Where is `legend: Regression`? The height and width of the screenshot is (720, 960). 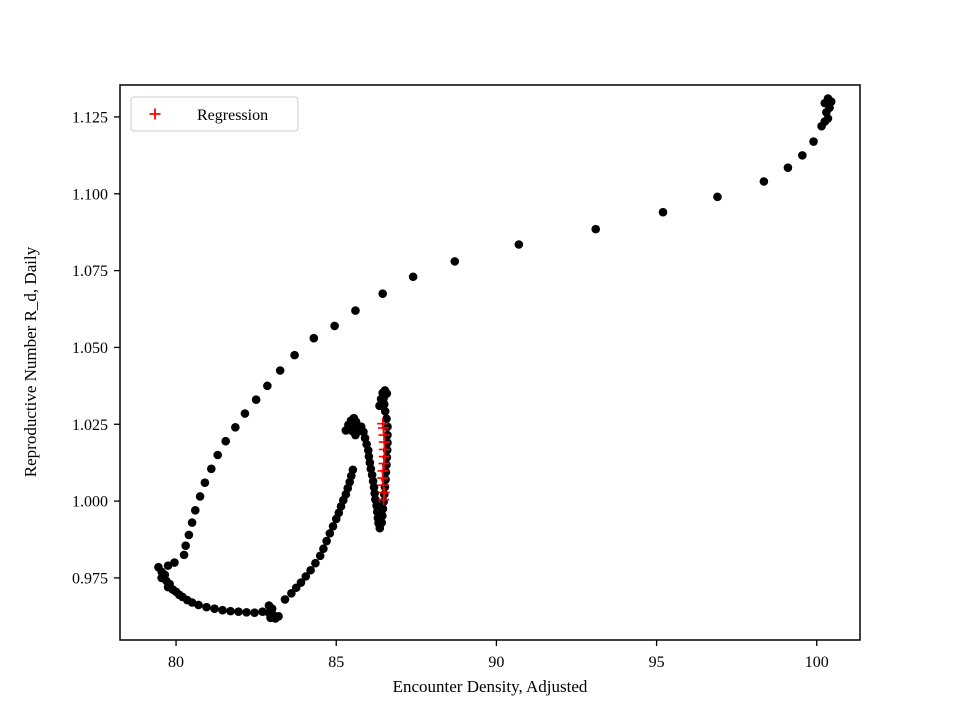
legend: Regression is located at coordinates (214, 114).